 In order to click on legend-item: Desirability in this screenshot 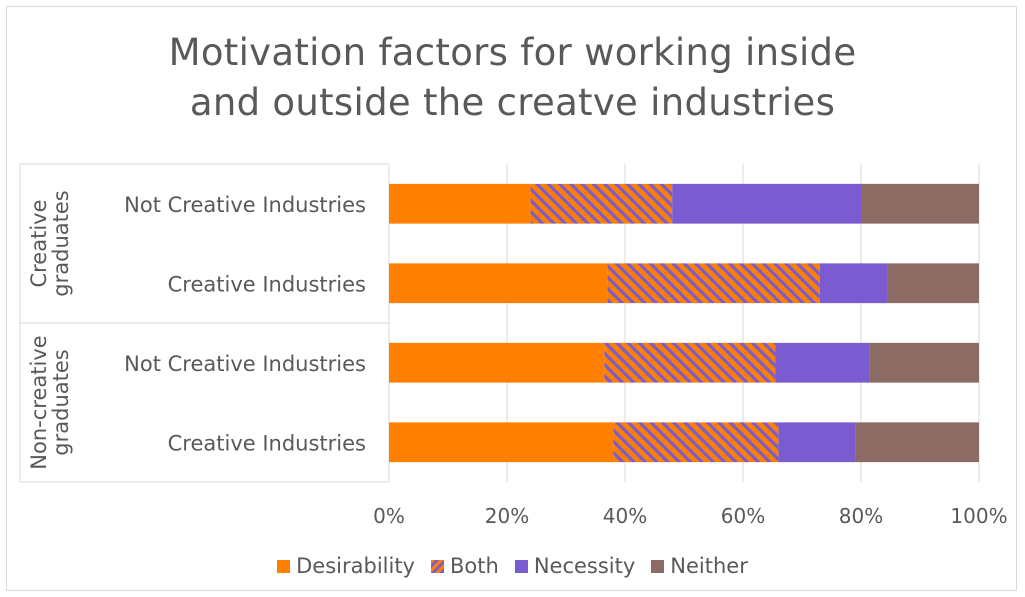, I will do `click(346, 566)`.